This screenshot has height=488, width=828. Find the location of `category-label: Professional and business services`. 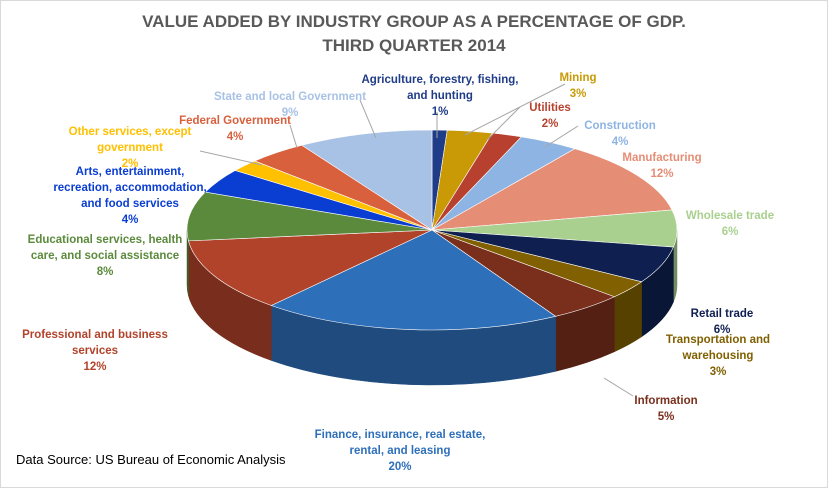

category-label: Professional and business services is located at coordinates (95, 343).